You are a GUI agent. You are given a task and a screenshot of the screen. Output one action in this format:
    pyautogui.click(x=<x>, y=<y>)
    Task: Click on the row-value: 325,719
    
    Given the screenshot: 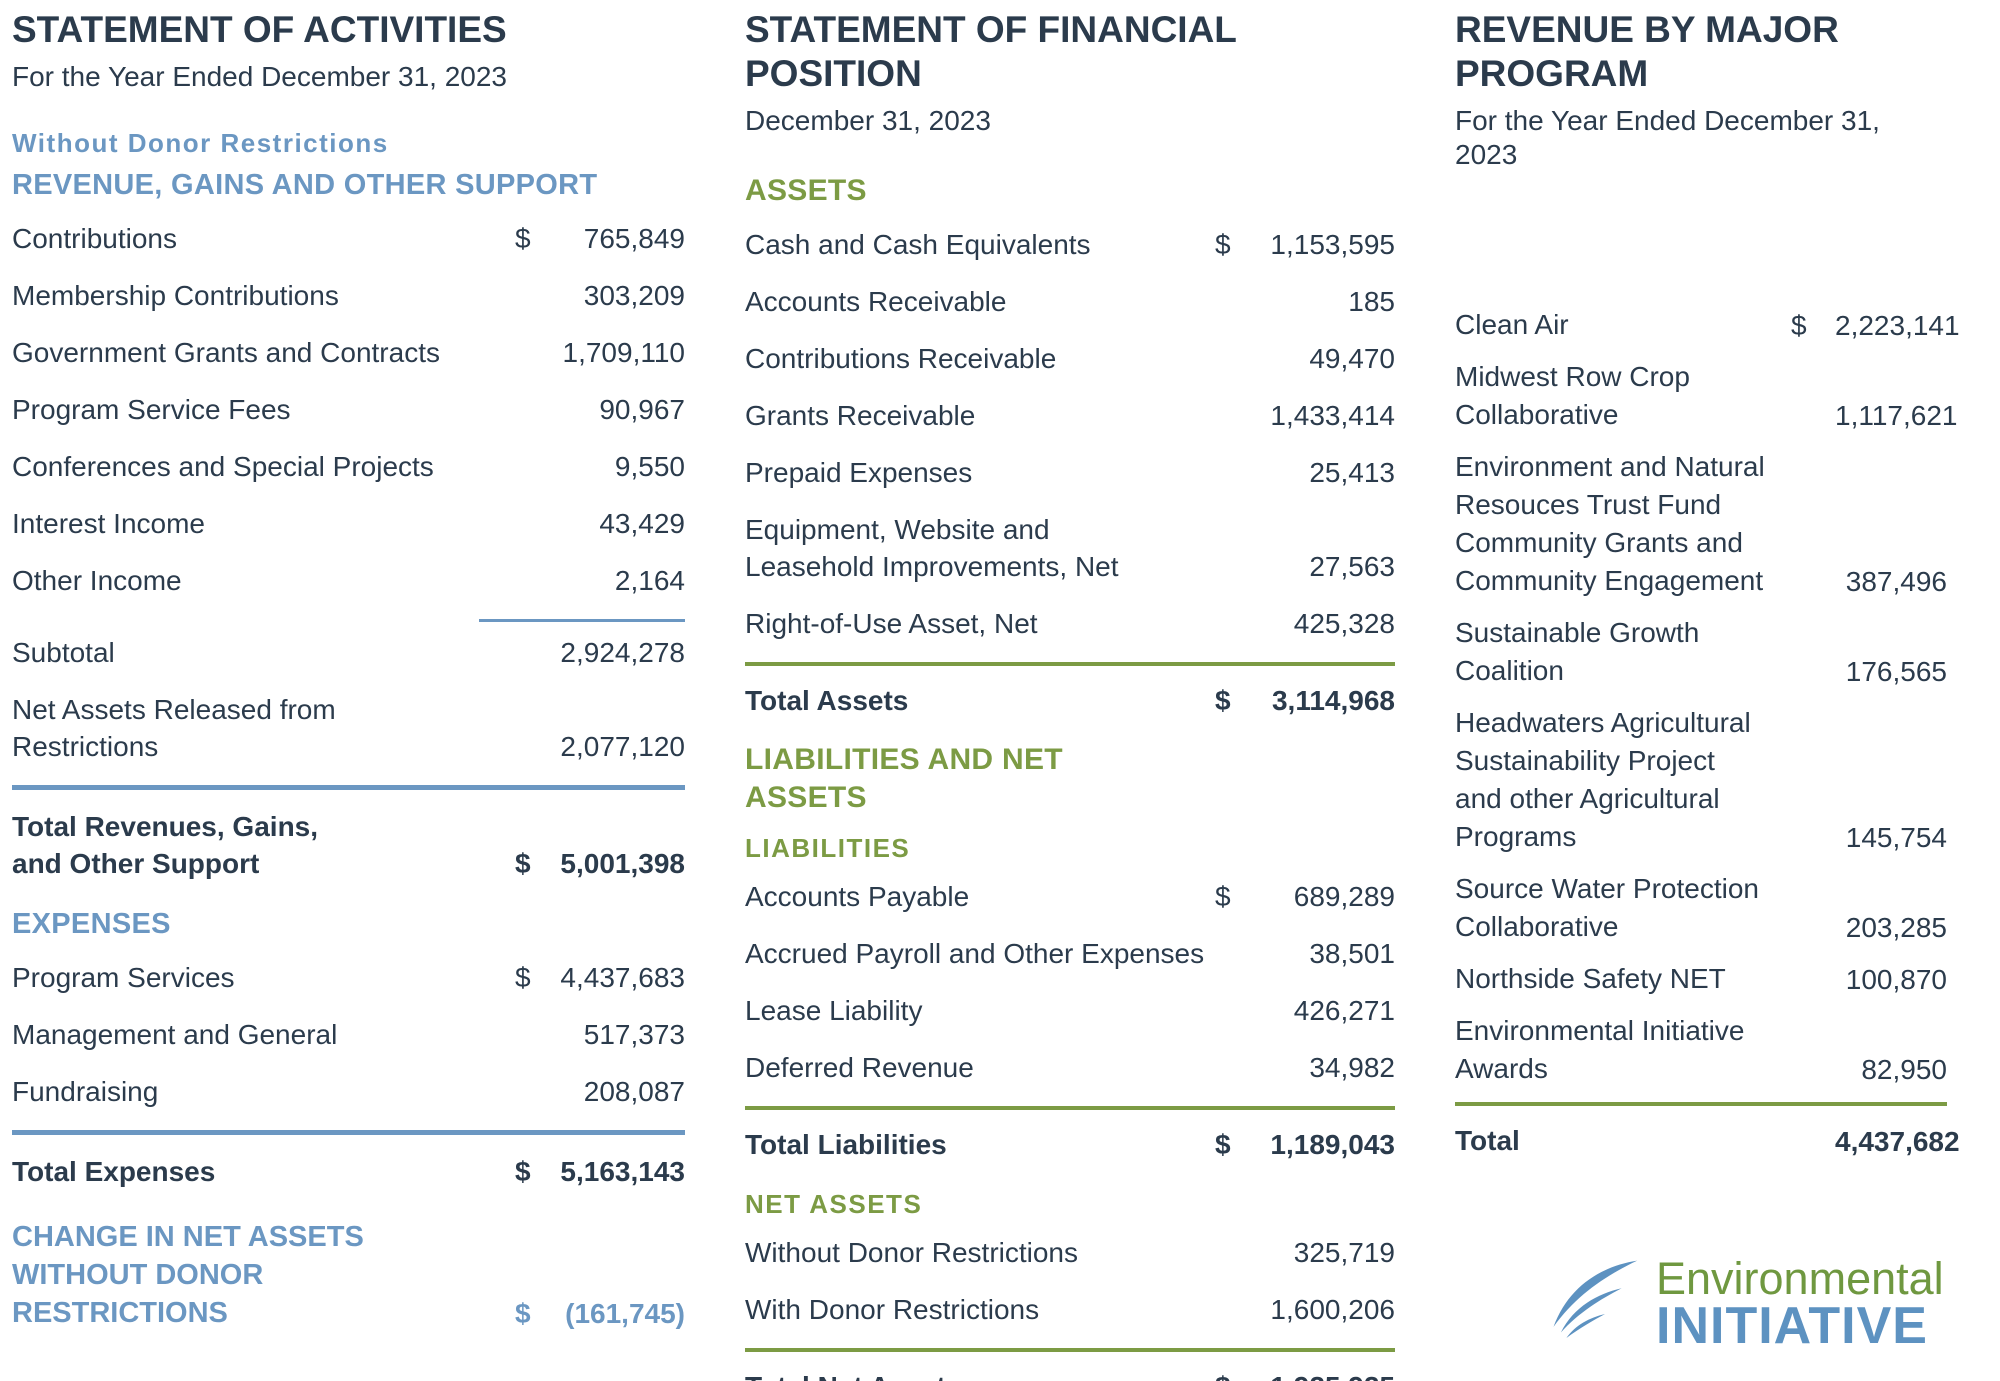 What is the action you would take?
    pyautogui.click(x=1344, y=1252)
    